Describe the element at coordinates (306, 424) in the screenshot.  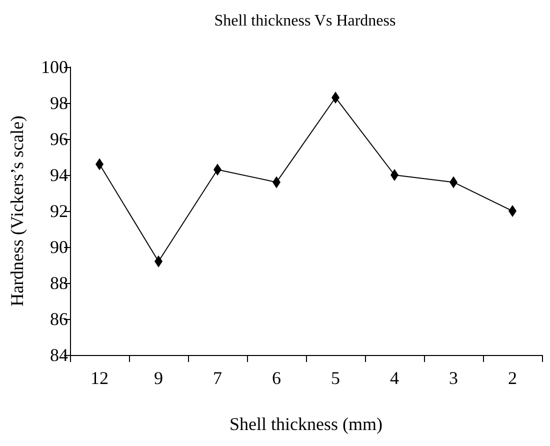
I see `x-axis-title: Shell thickness (mm)` at that location.